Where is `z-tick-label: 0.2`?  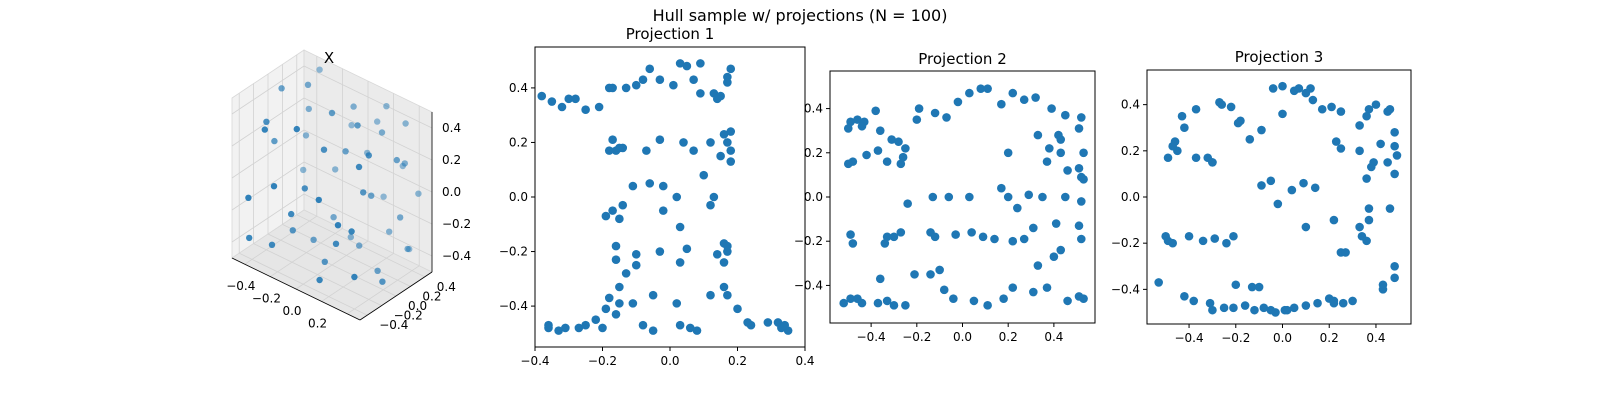
z-tick-label: 0.2 is located at coordinates (451, 160).